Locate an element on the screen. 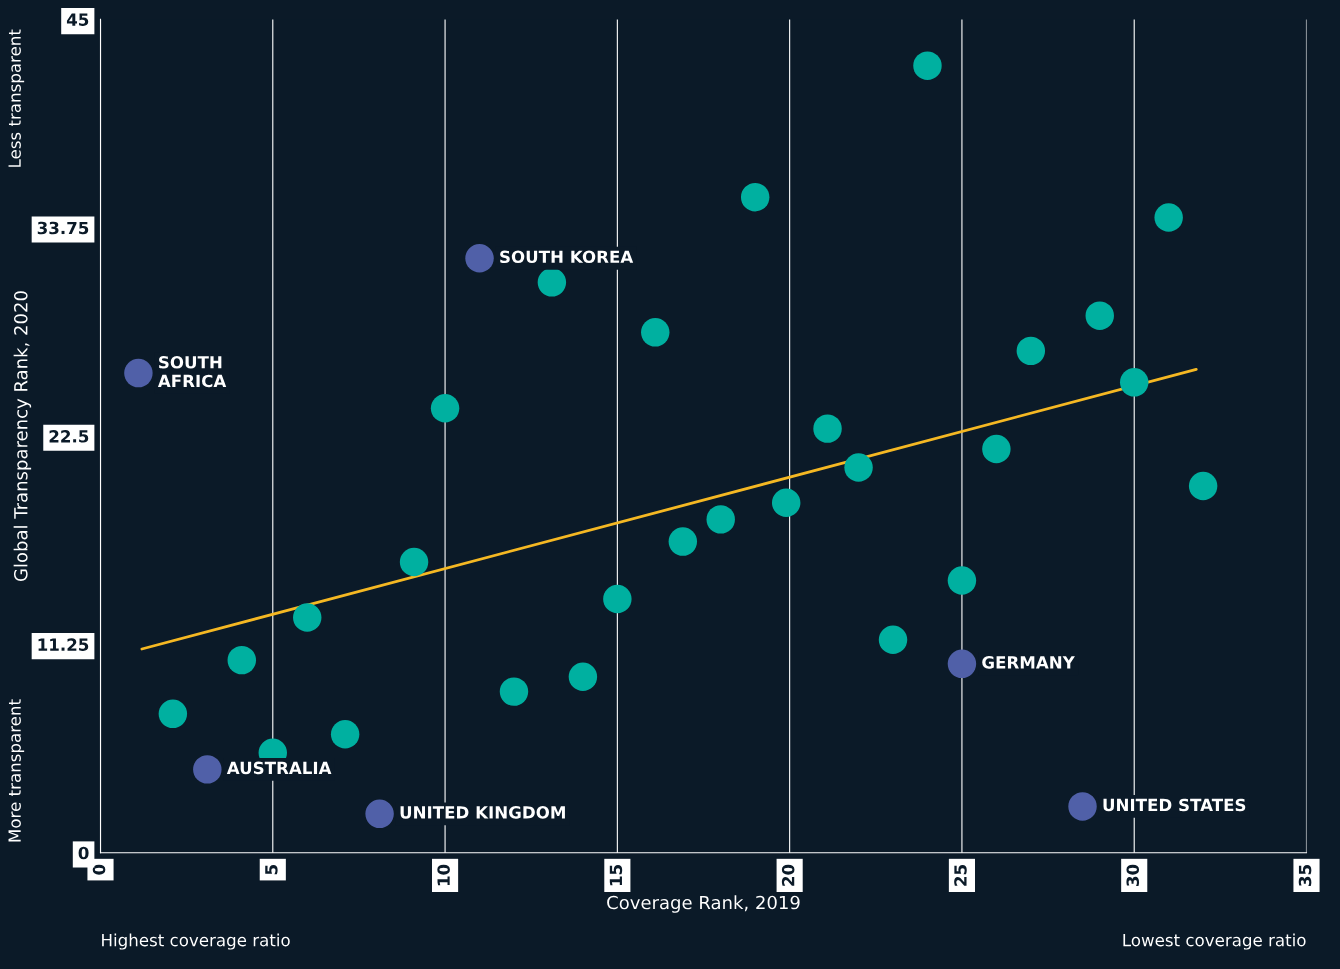 The width and height of the screenshot is (1340, 969). x-tick-label: 35 is located at coordinates (1305, 875).